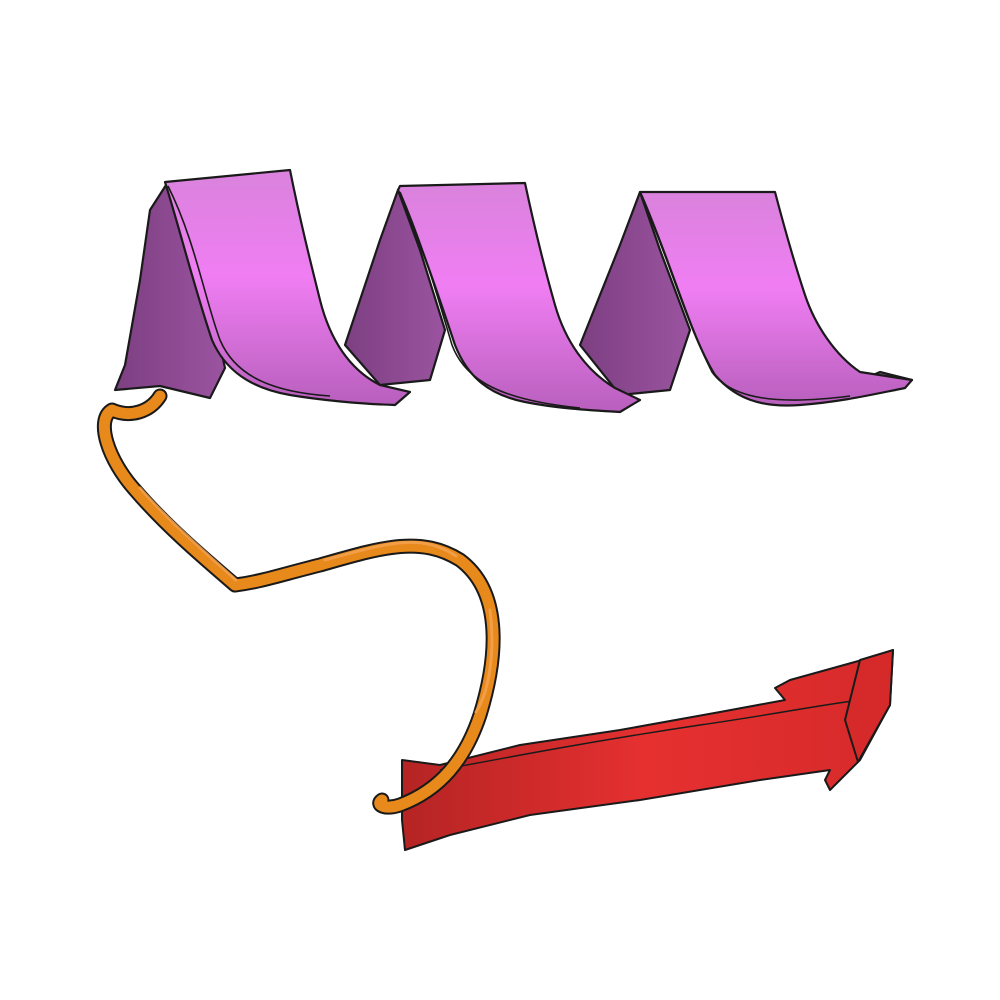  I want to click on beta-strand, so click(647, 750).